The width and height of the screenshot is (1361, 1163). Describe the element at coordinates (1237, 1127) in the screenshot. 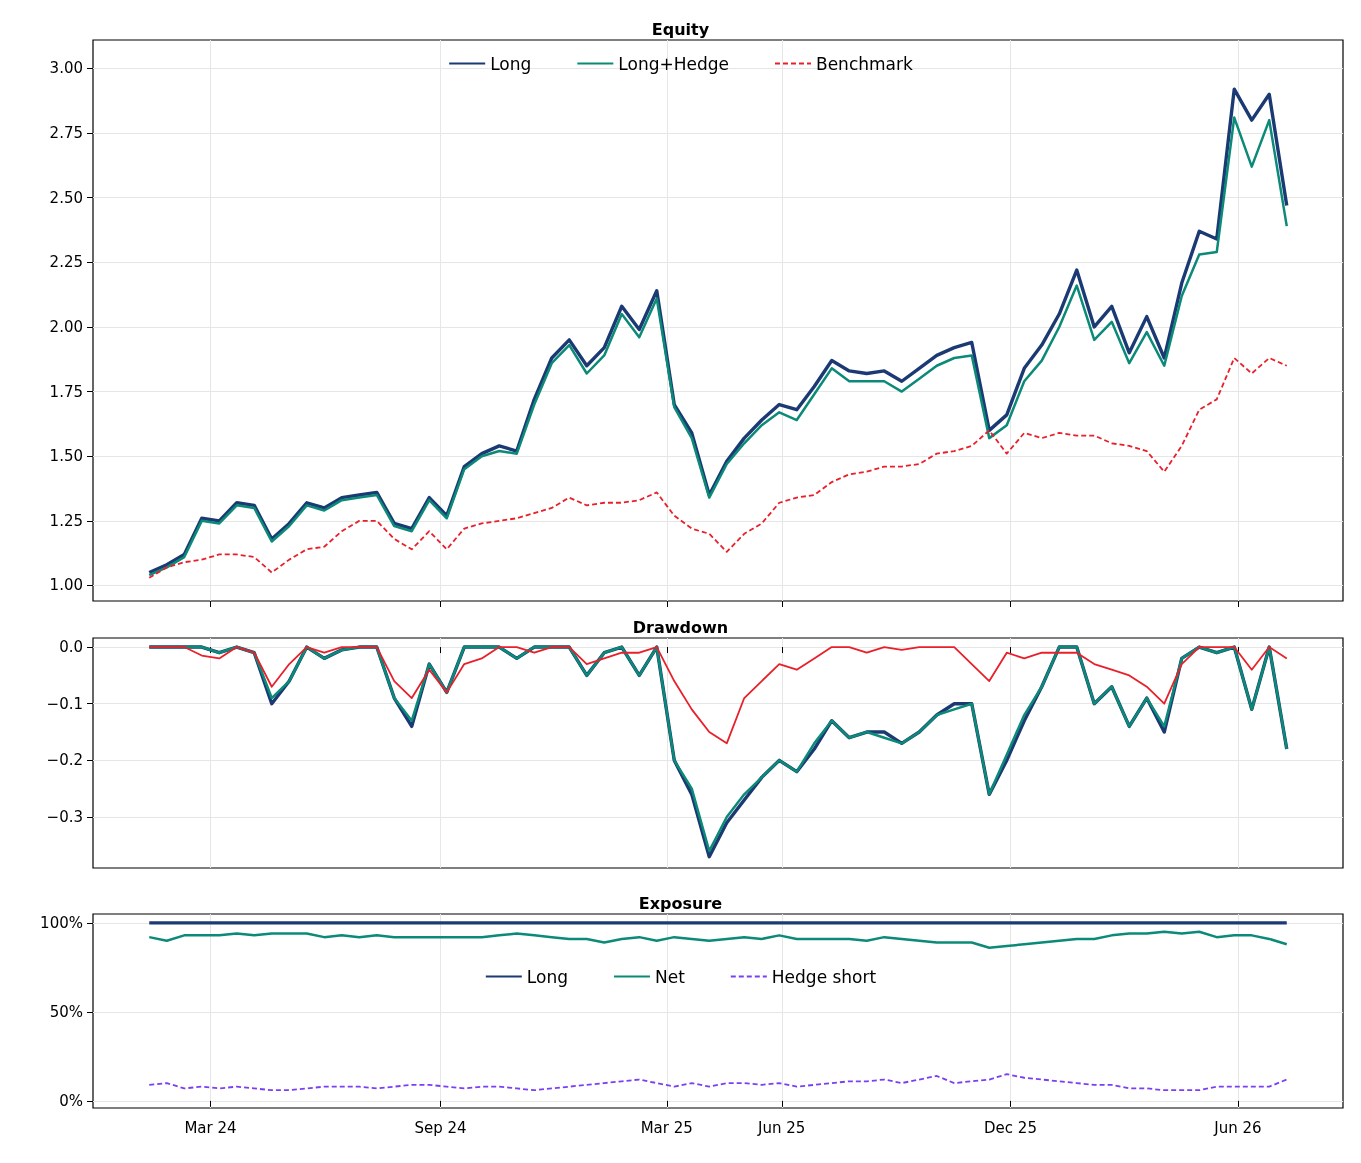

I see `x-tick-label: Jun 26` at that location.